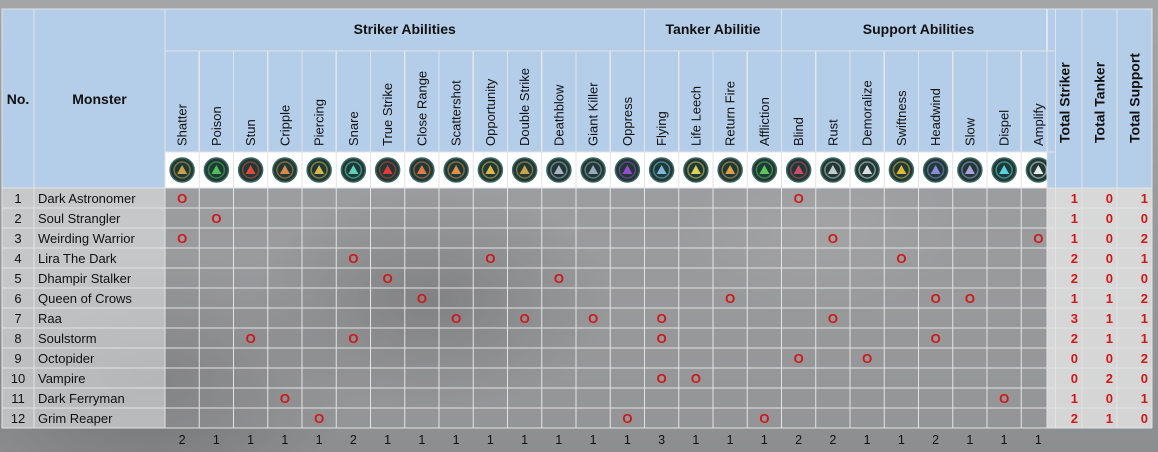  Describe the element at coordinates (593, 101) in the screenshot. I see `ability-header-giant-killer` at that location.